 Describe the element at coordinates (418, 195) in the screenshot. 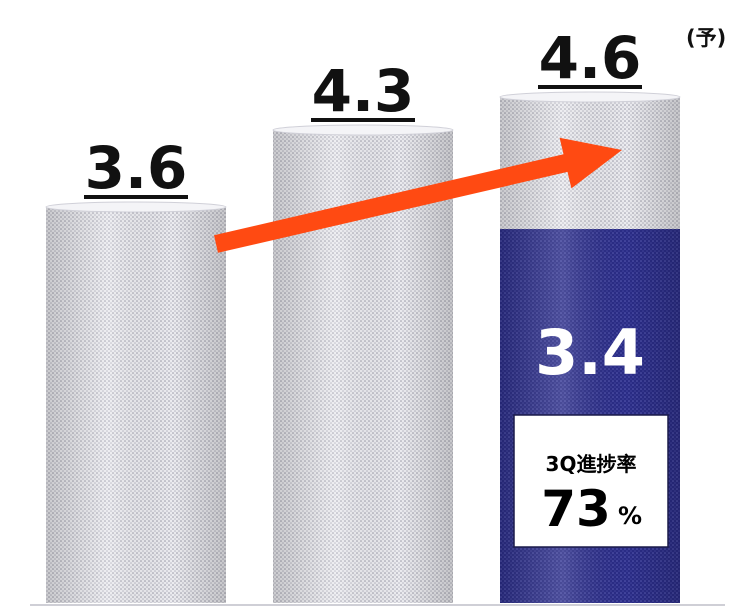

I see `trend-arrow` at that location.